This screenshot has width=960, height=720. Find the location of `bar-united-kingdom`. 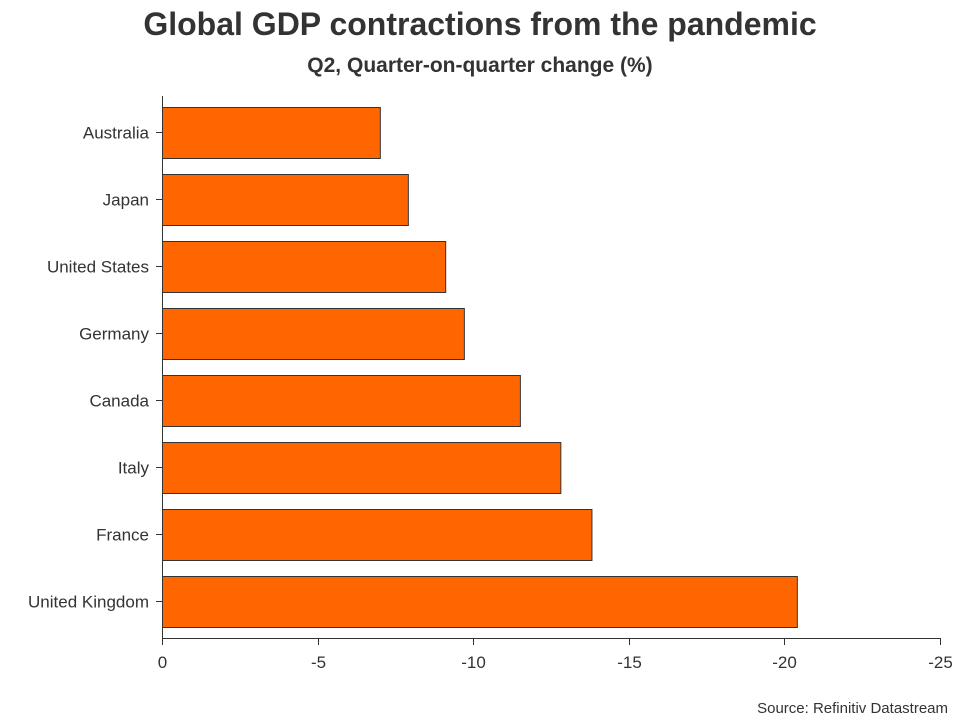

bar-united-kingdom is located at coordinates (480, 602).